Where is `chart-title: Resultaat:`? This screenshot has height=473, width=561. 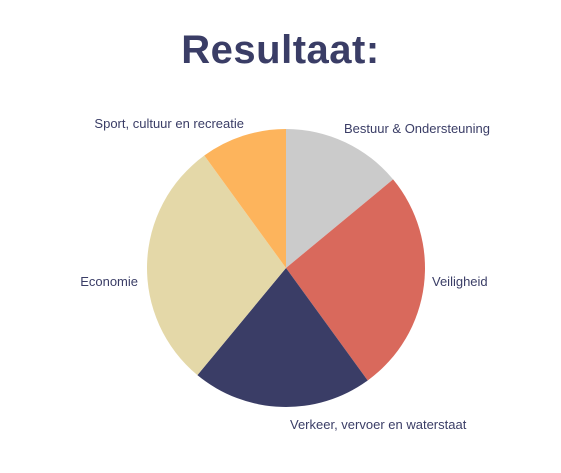
chart-title: Resultaat: is located at coordinates (280, 50).